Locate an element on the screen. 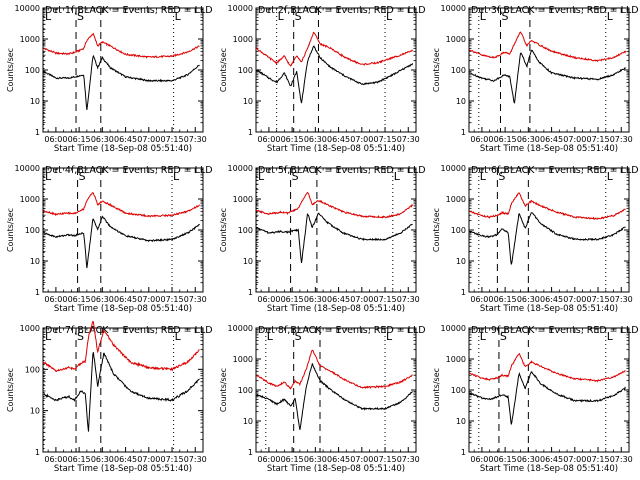 This screenshot has height=480, width=640. chart-title: Det 9f,BLACK = Events, RED = LLD is located at coordinates (555, 330).